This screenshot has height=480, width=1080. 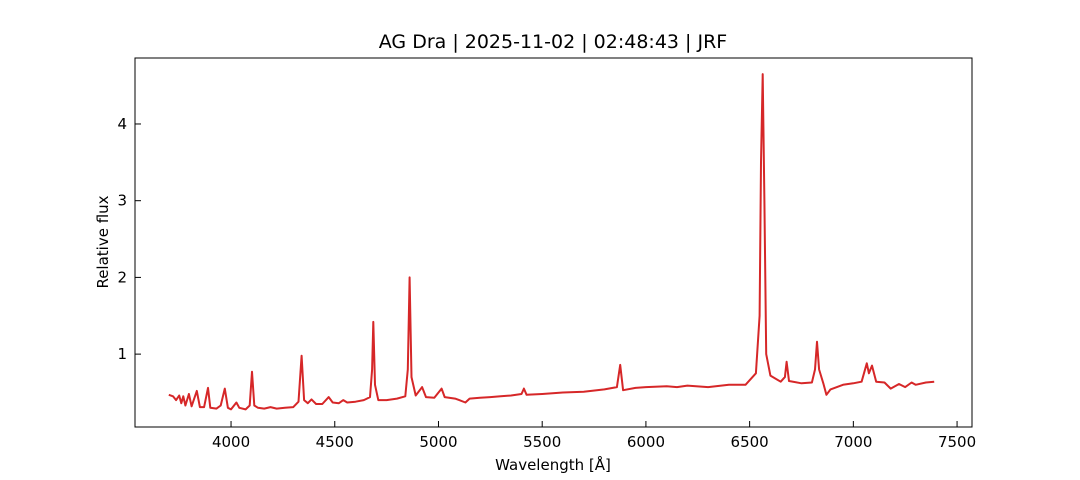 I want to click on x-tick-label: 4000, so click(x=231, y=442).